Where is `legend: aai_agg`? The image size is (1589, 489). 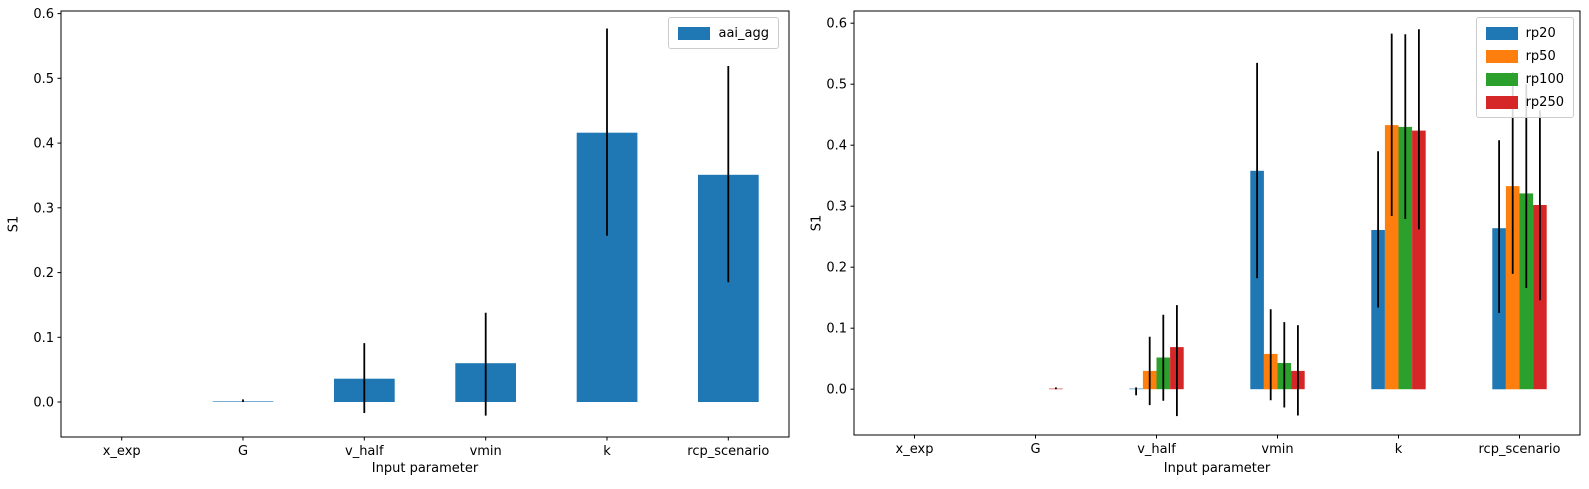
legend: aai_agg is located at coordinates (723, 33).